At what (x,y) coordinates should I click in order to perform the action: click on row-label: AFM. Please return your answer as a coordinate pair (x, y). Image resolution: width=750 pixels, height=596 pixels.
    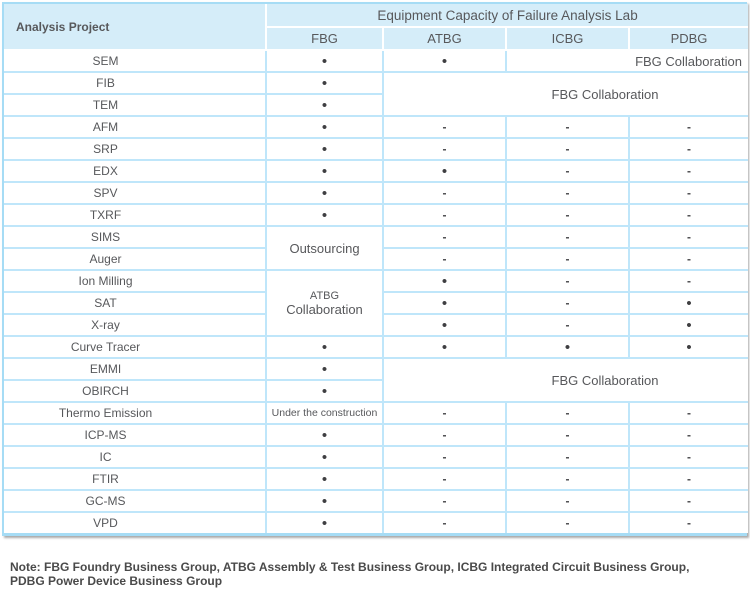
    Looking at the image, I should click on (135, 128).